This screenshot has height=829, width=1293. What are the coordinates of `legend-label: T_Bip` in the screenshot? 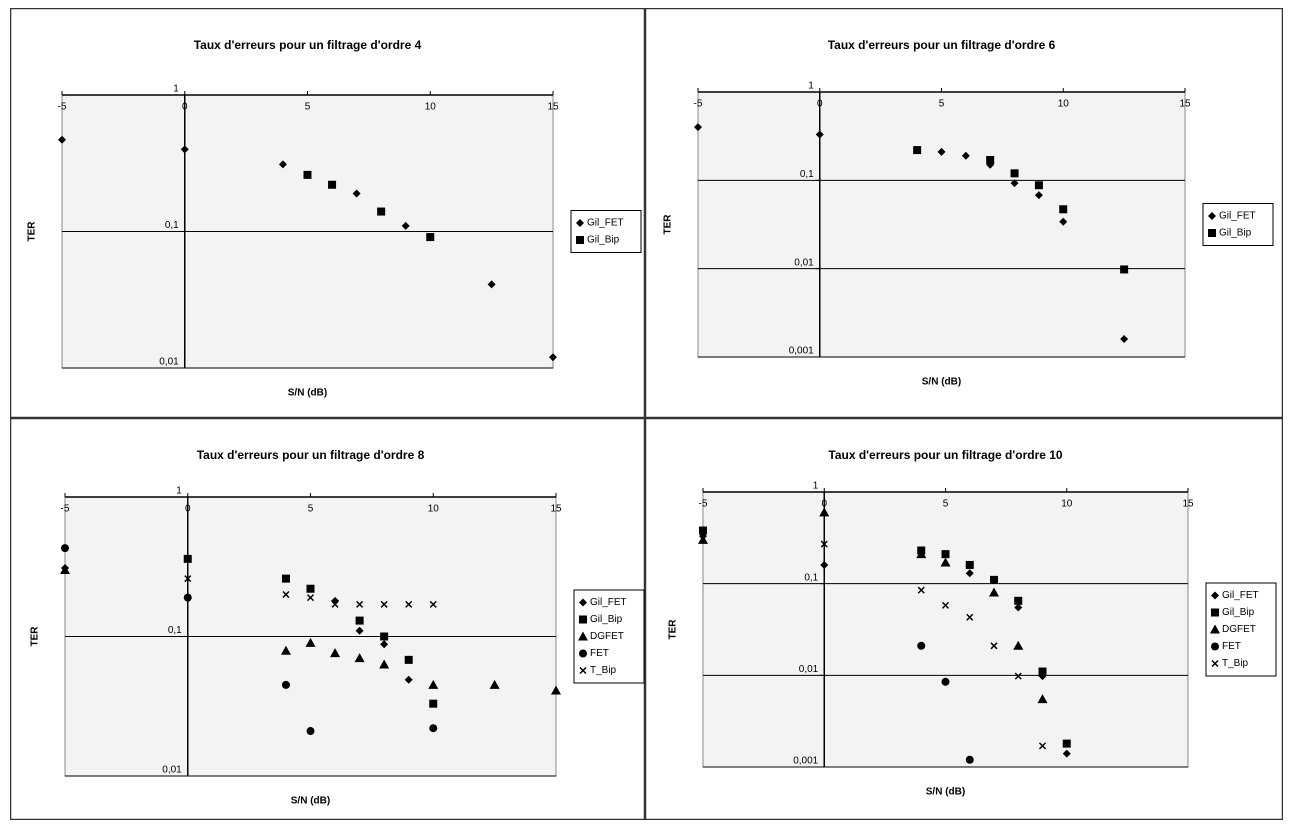 It's located at (1235, 663).